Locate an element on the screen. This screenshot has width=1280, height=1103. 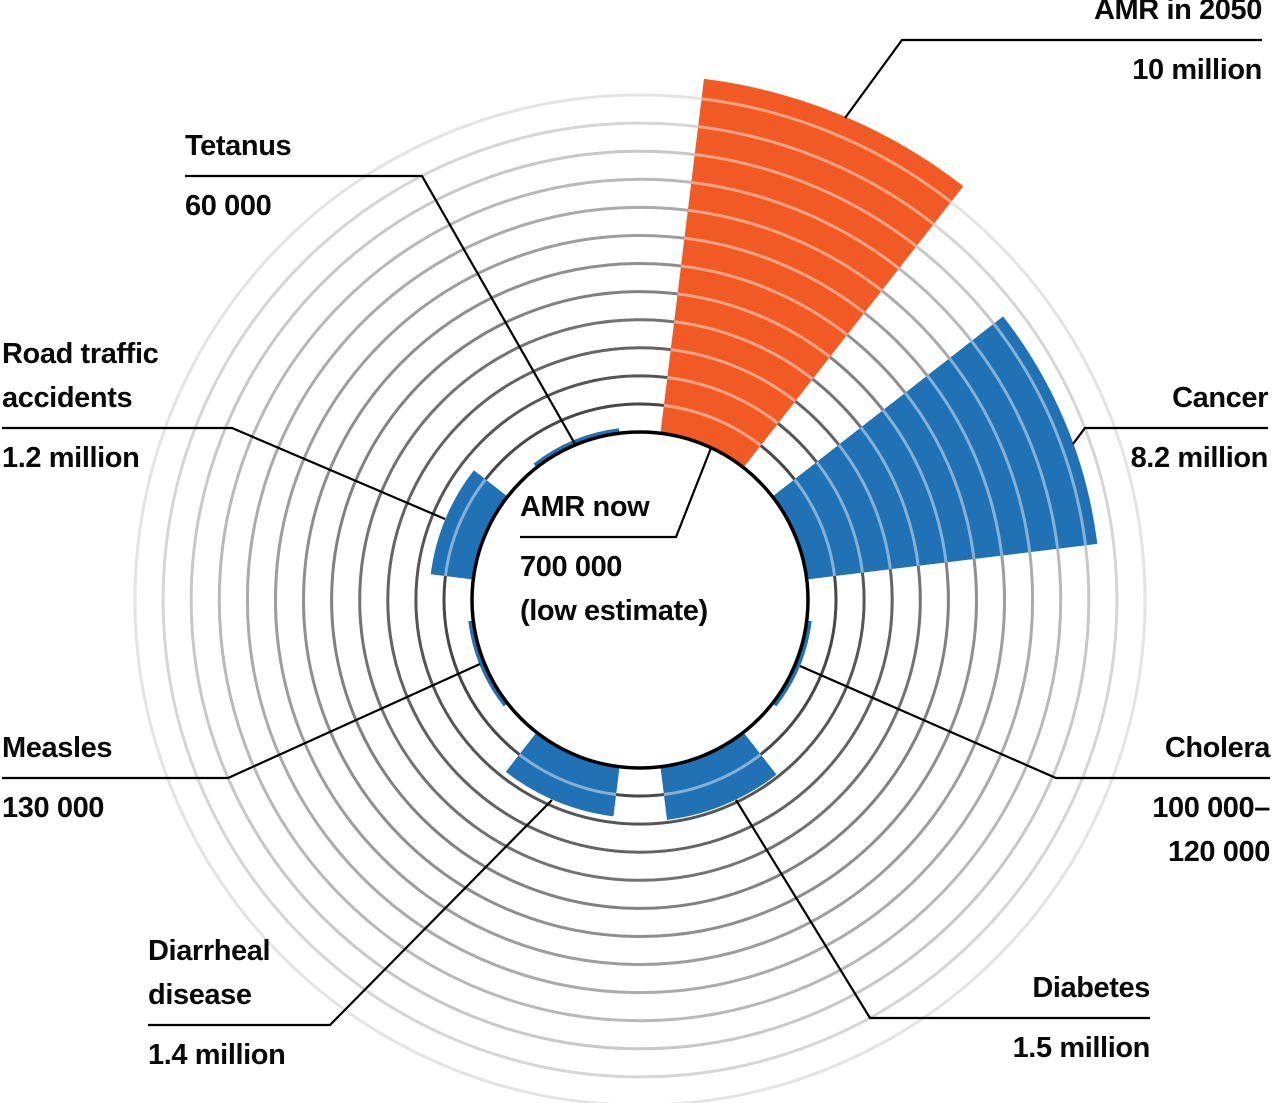
leader-tetanus is located at coordinates (380, 309).